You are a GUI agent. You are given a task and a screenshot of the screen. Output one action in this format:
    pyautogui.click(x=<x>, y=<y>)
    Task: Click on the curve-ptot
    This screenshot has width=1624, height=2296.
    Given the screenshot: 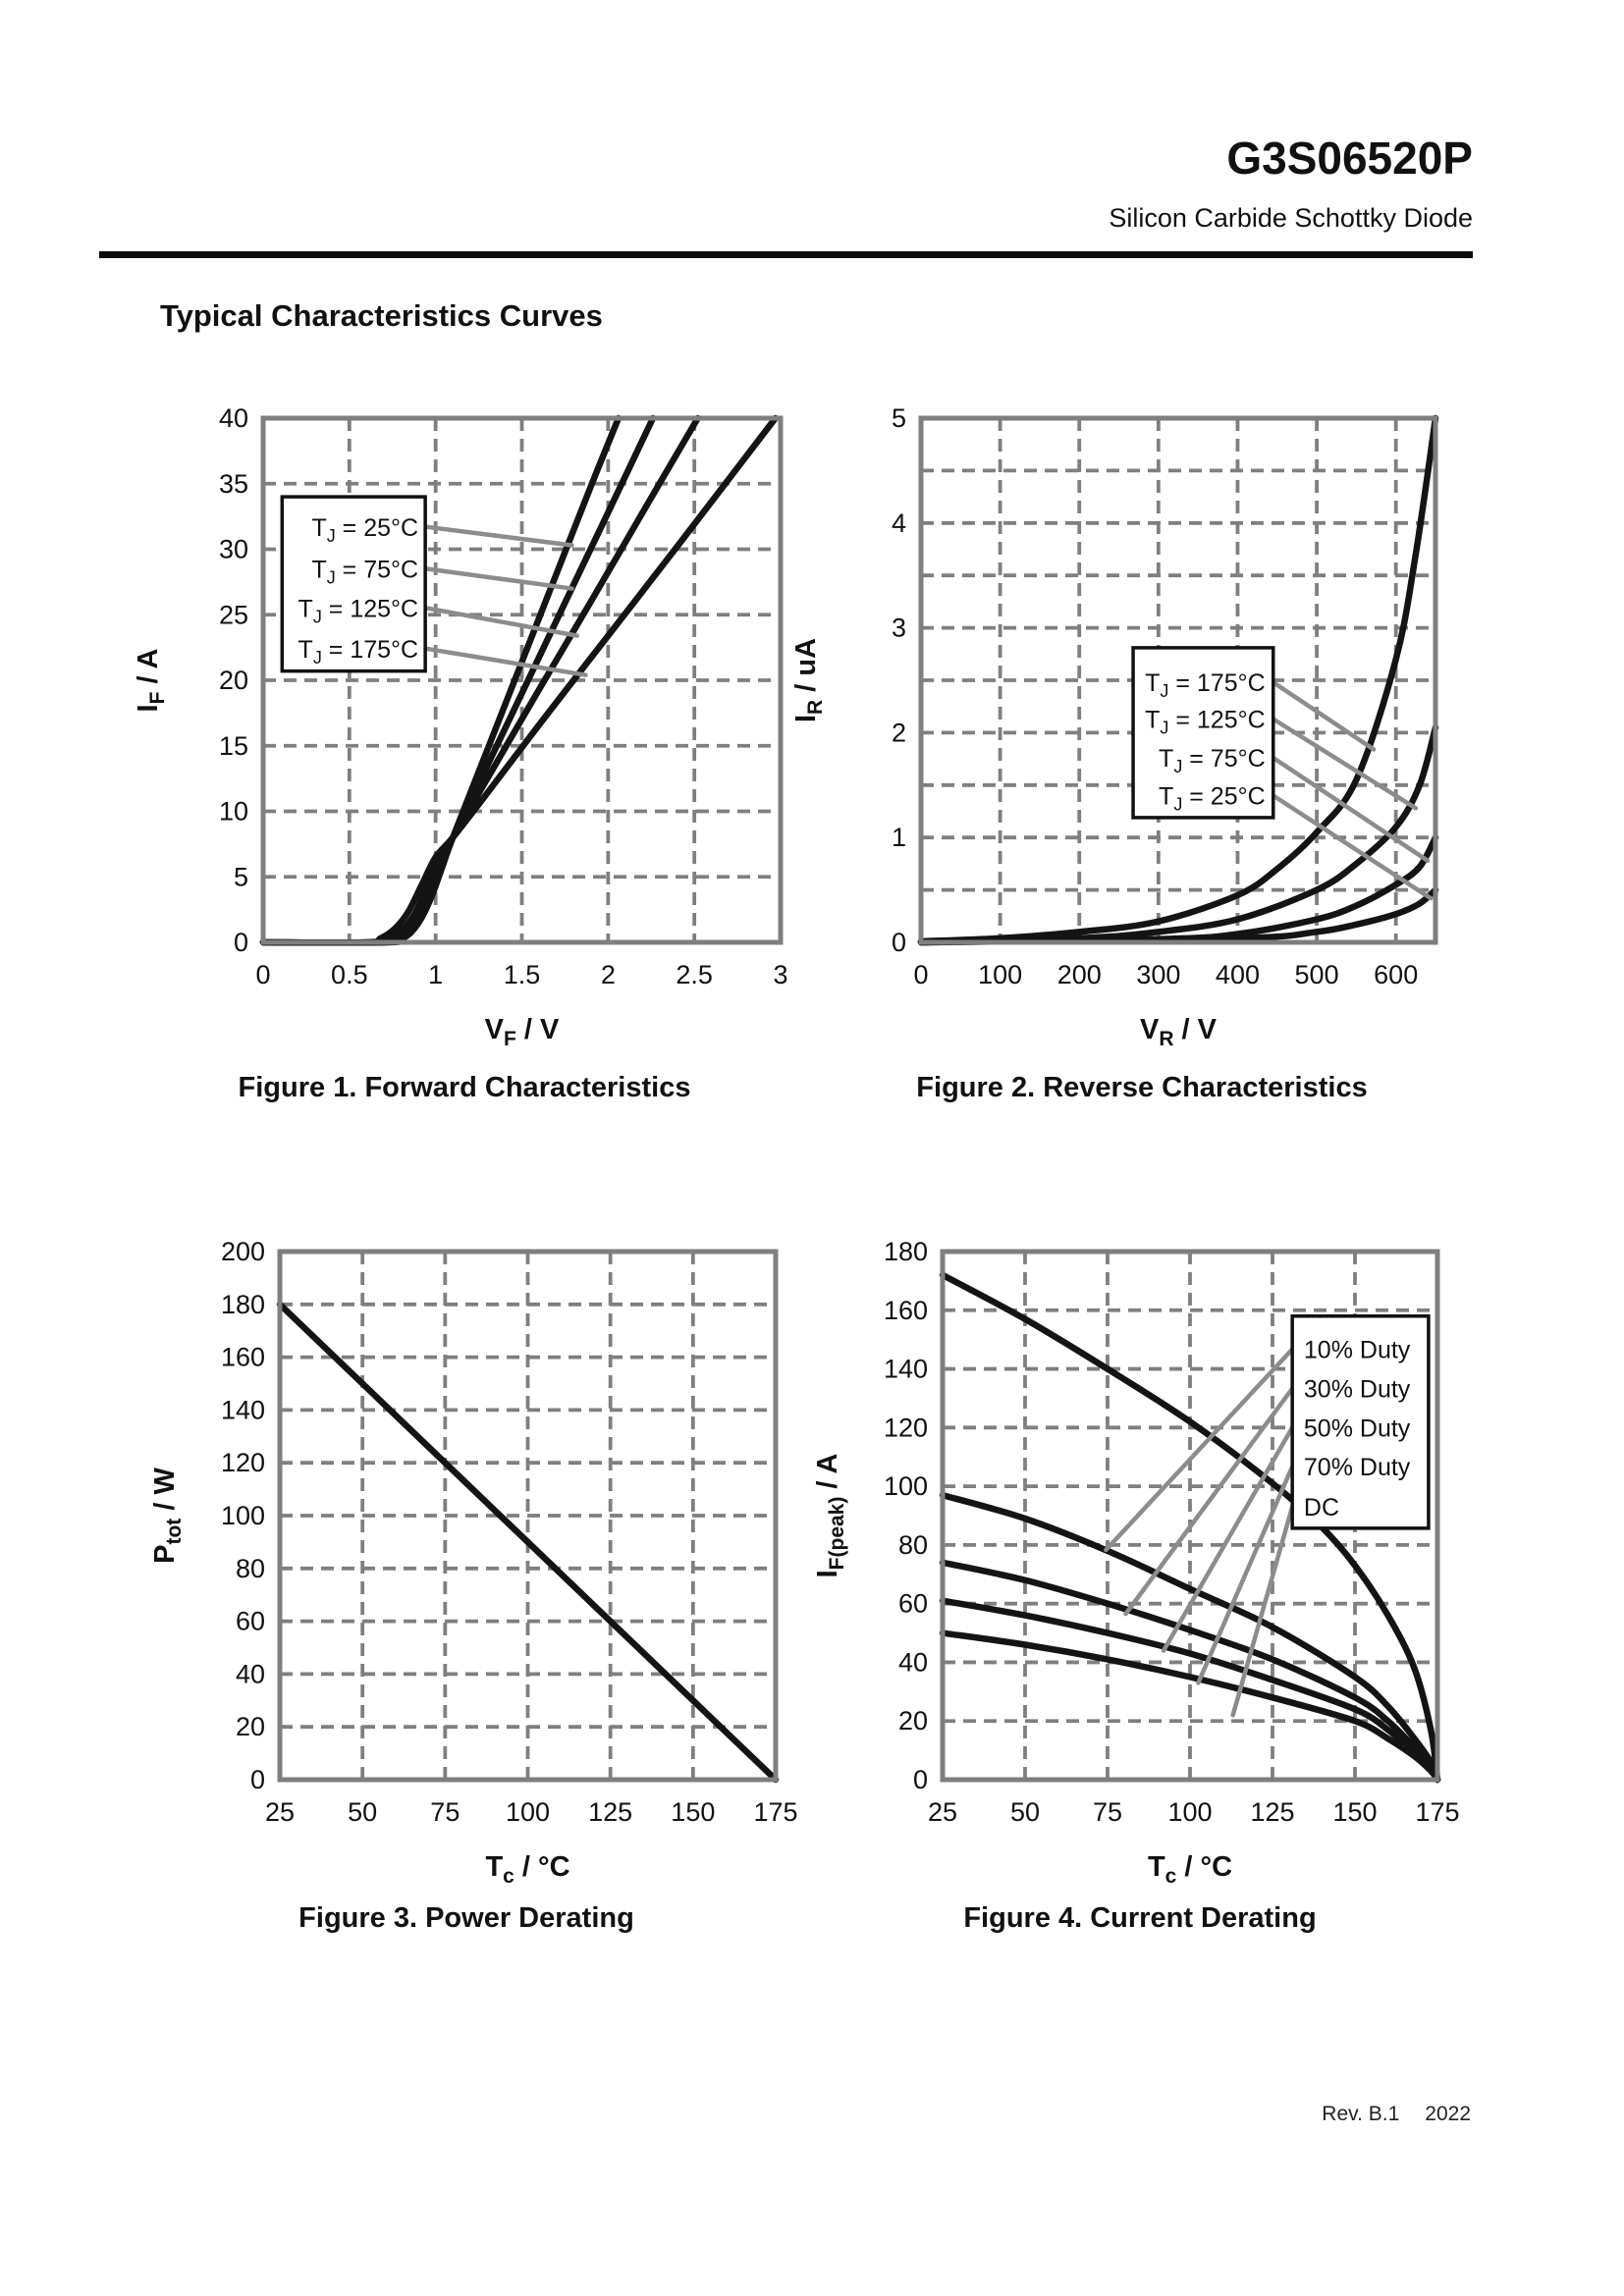 What is the action you would take?
    pyautogui.click(x=528, y=1543)
    